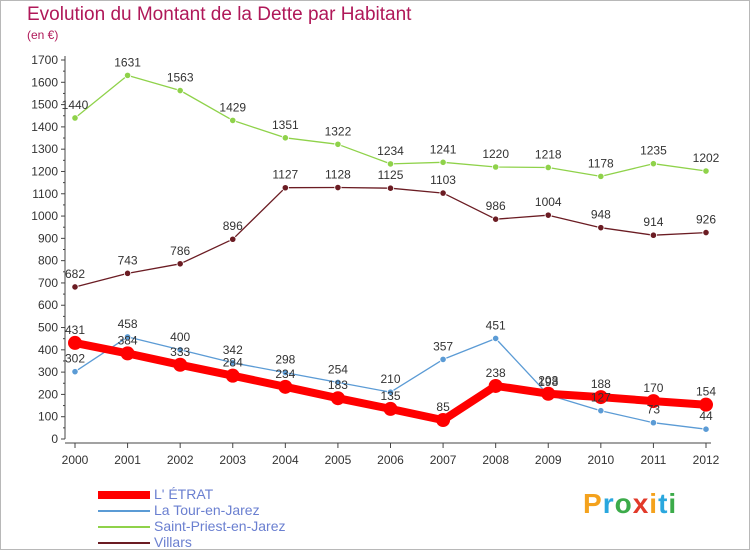  Describe the element at coordinates (706, 460) in the screenshot. I see `x-tick-label: 2012` at that location.